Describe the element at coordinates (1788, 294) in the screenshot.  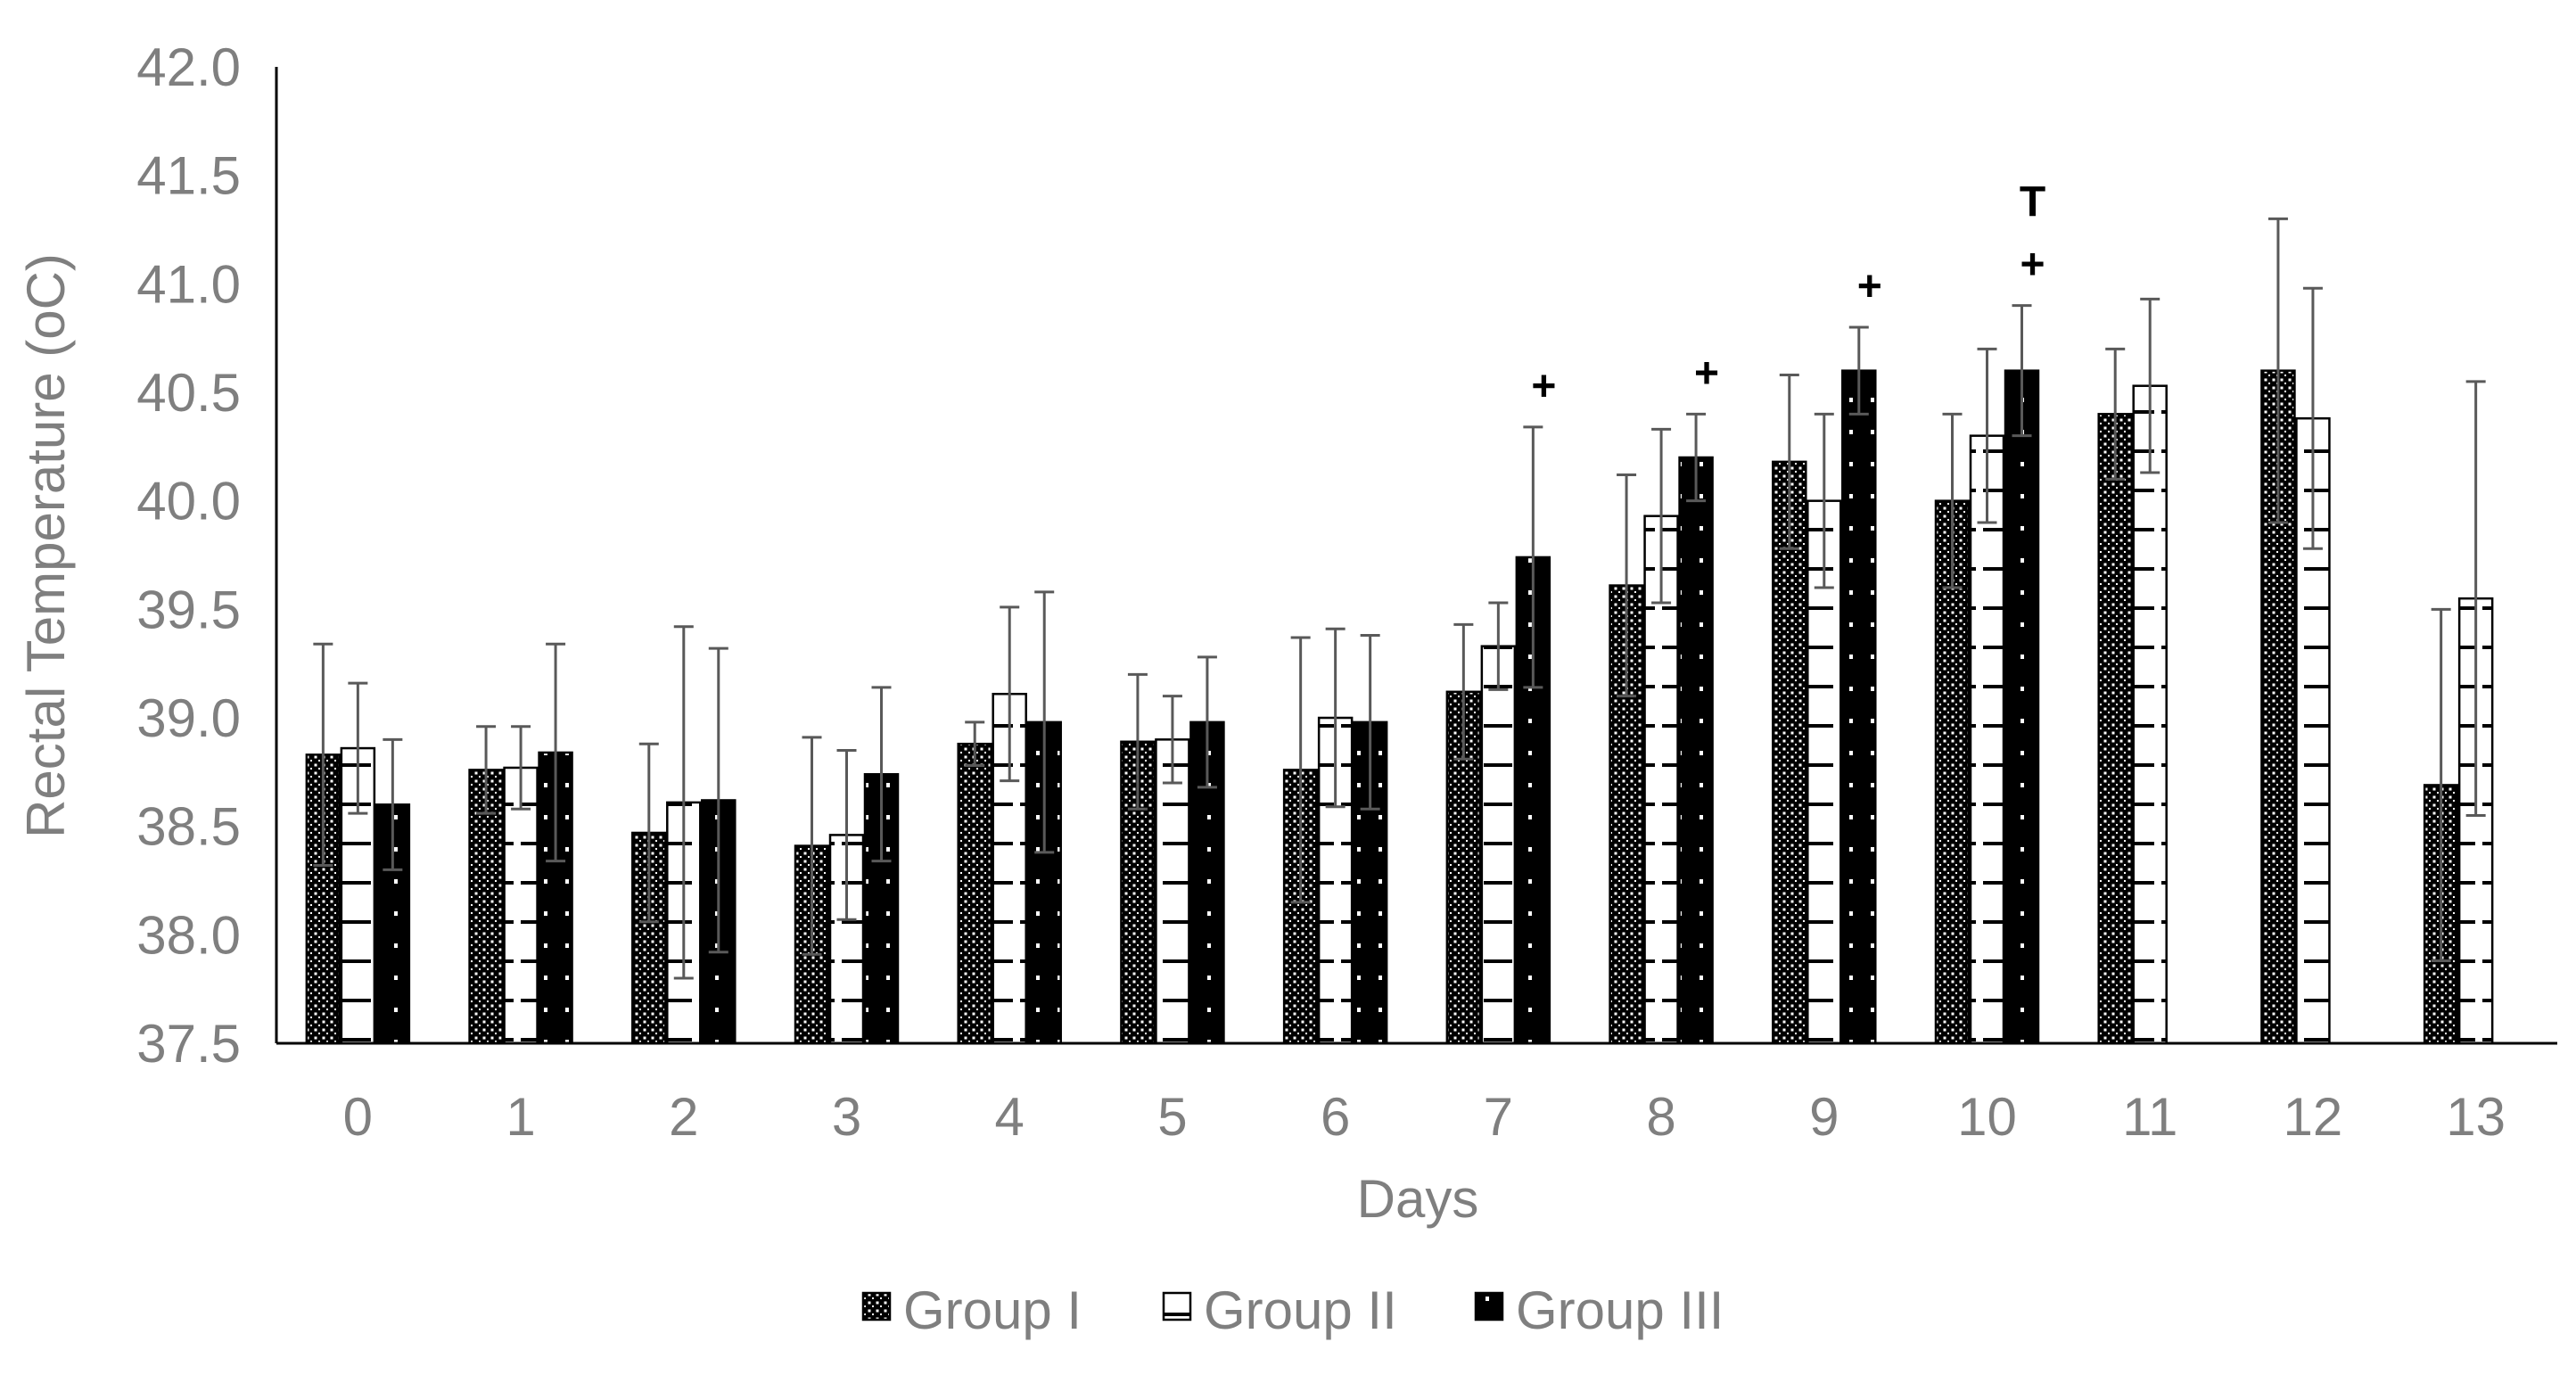
I see `annotations: + + + + T` at that location.